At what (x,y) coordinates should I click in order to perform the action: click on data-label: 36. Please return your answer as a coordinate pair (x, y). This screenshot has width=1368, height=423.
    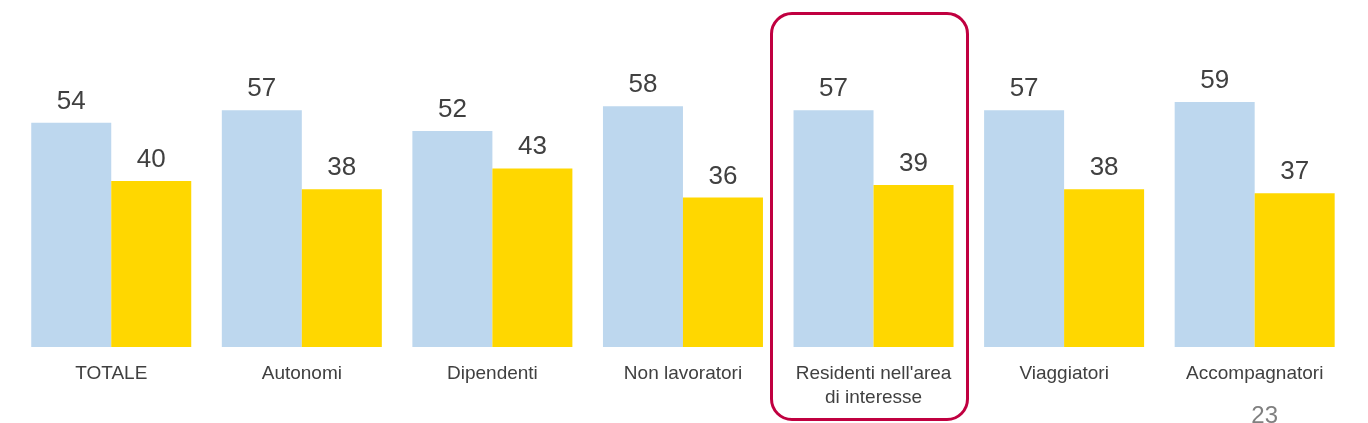
    Looking at the image, I should click on (723, 174).